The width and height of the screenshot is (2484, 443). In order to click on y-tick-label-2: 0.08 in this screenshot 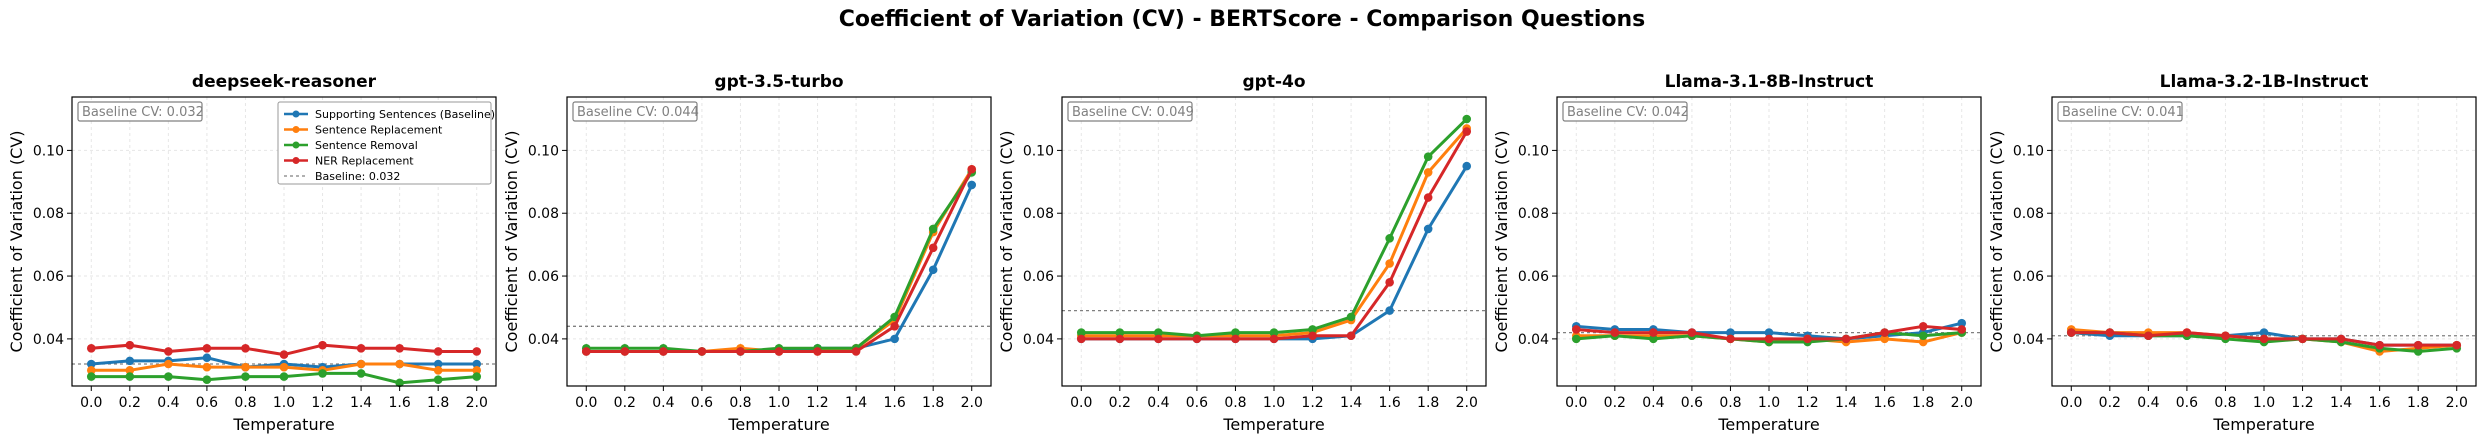, I will do `click(1533, 214)`.